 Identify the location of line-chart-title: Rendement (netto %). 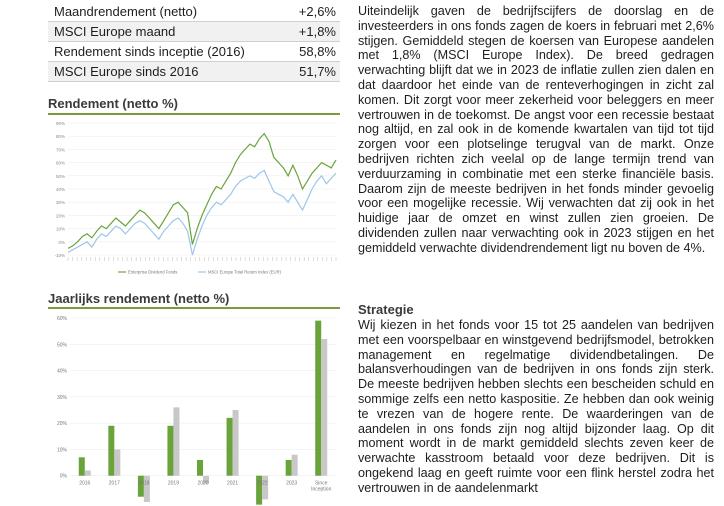
(113, 103).